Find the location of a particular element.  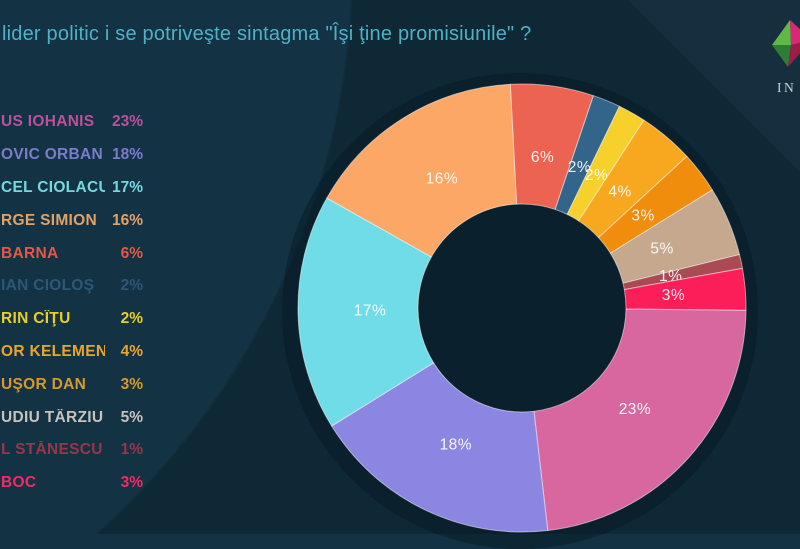

brand-logo-icon is located at coordinates (786, 43).